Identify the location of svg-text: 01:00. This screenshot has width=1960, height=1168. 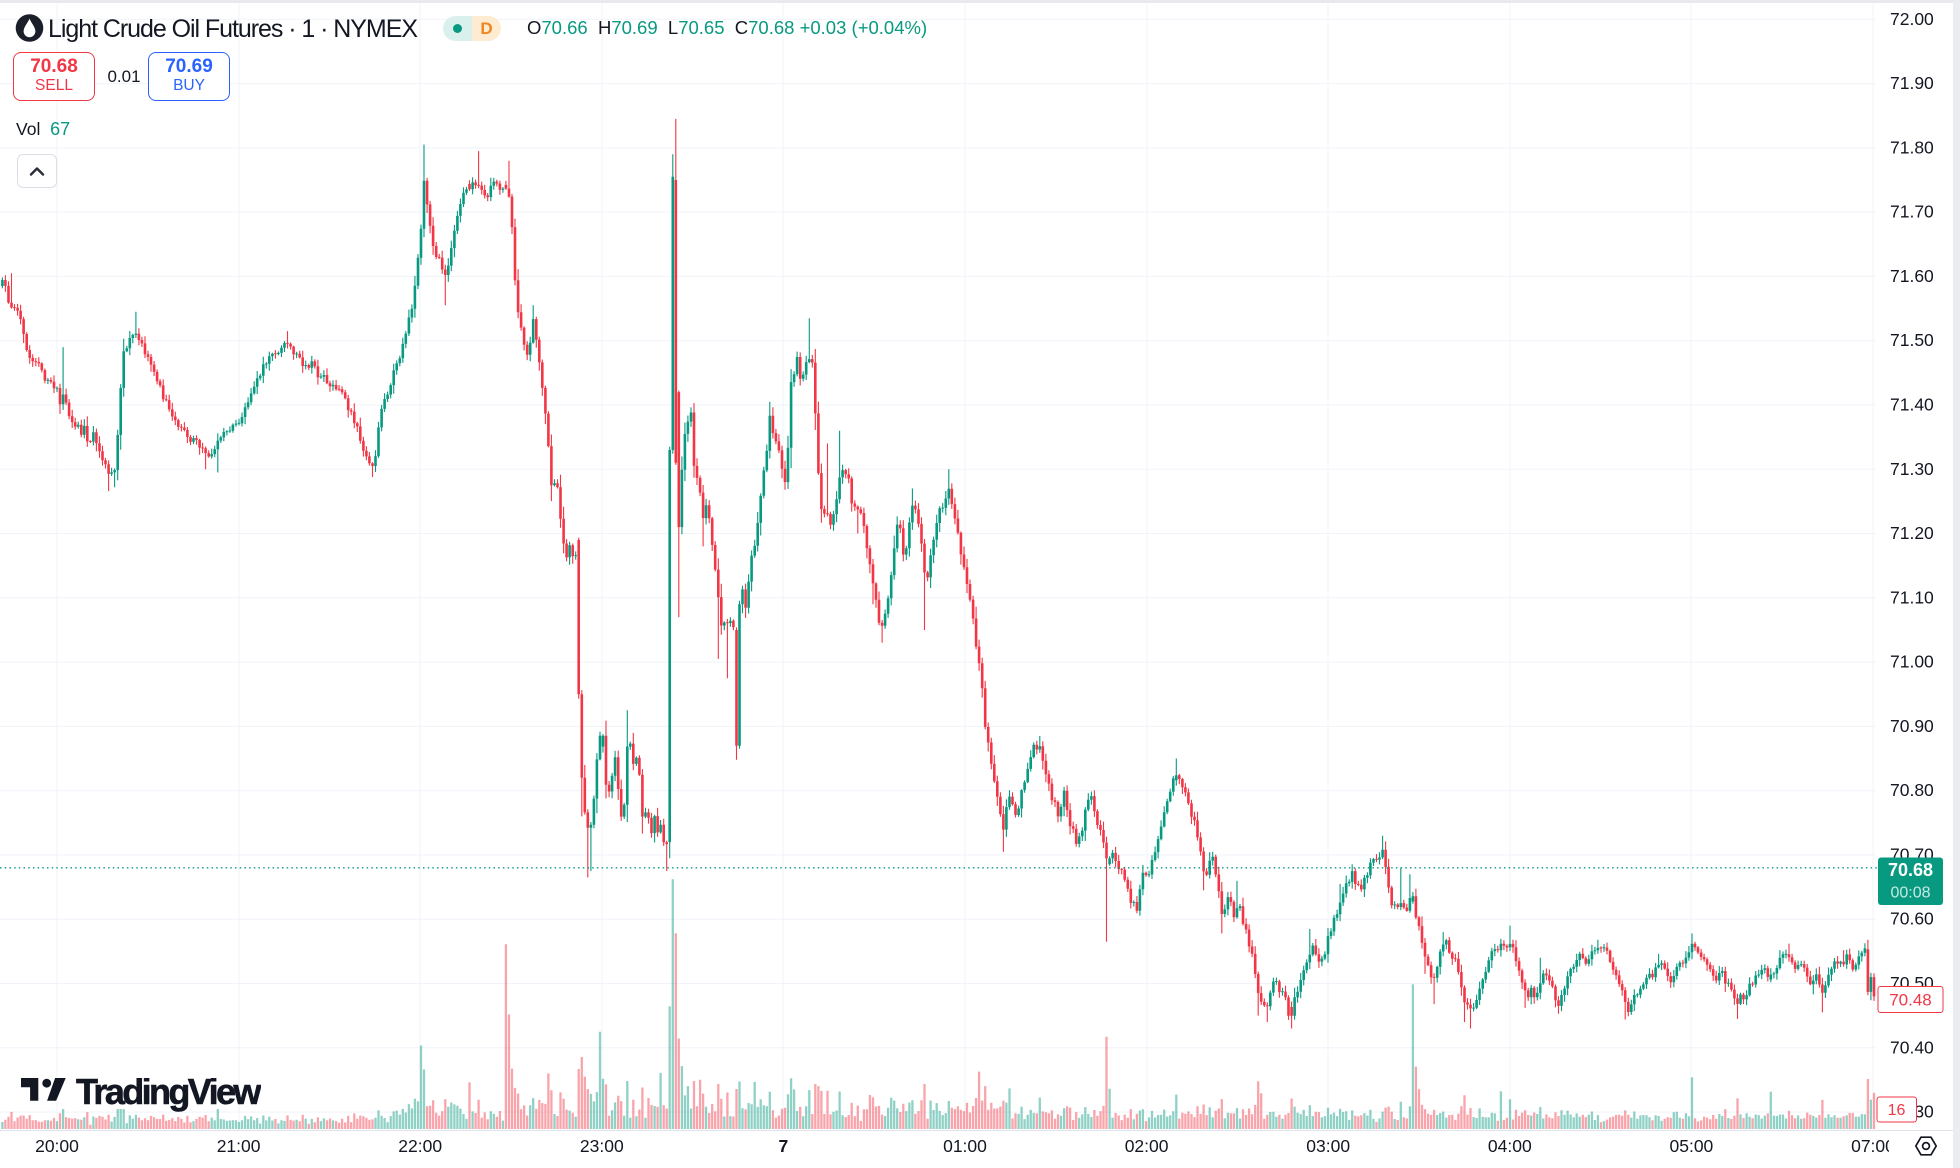
(965, 1146).